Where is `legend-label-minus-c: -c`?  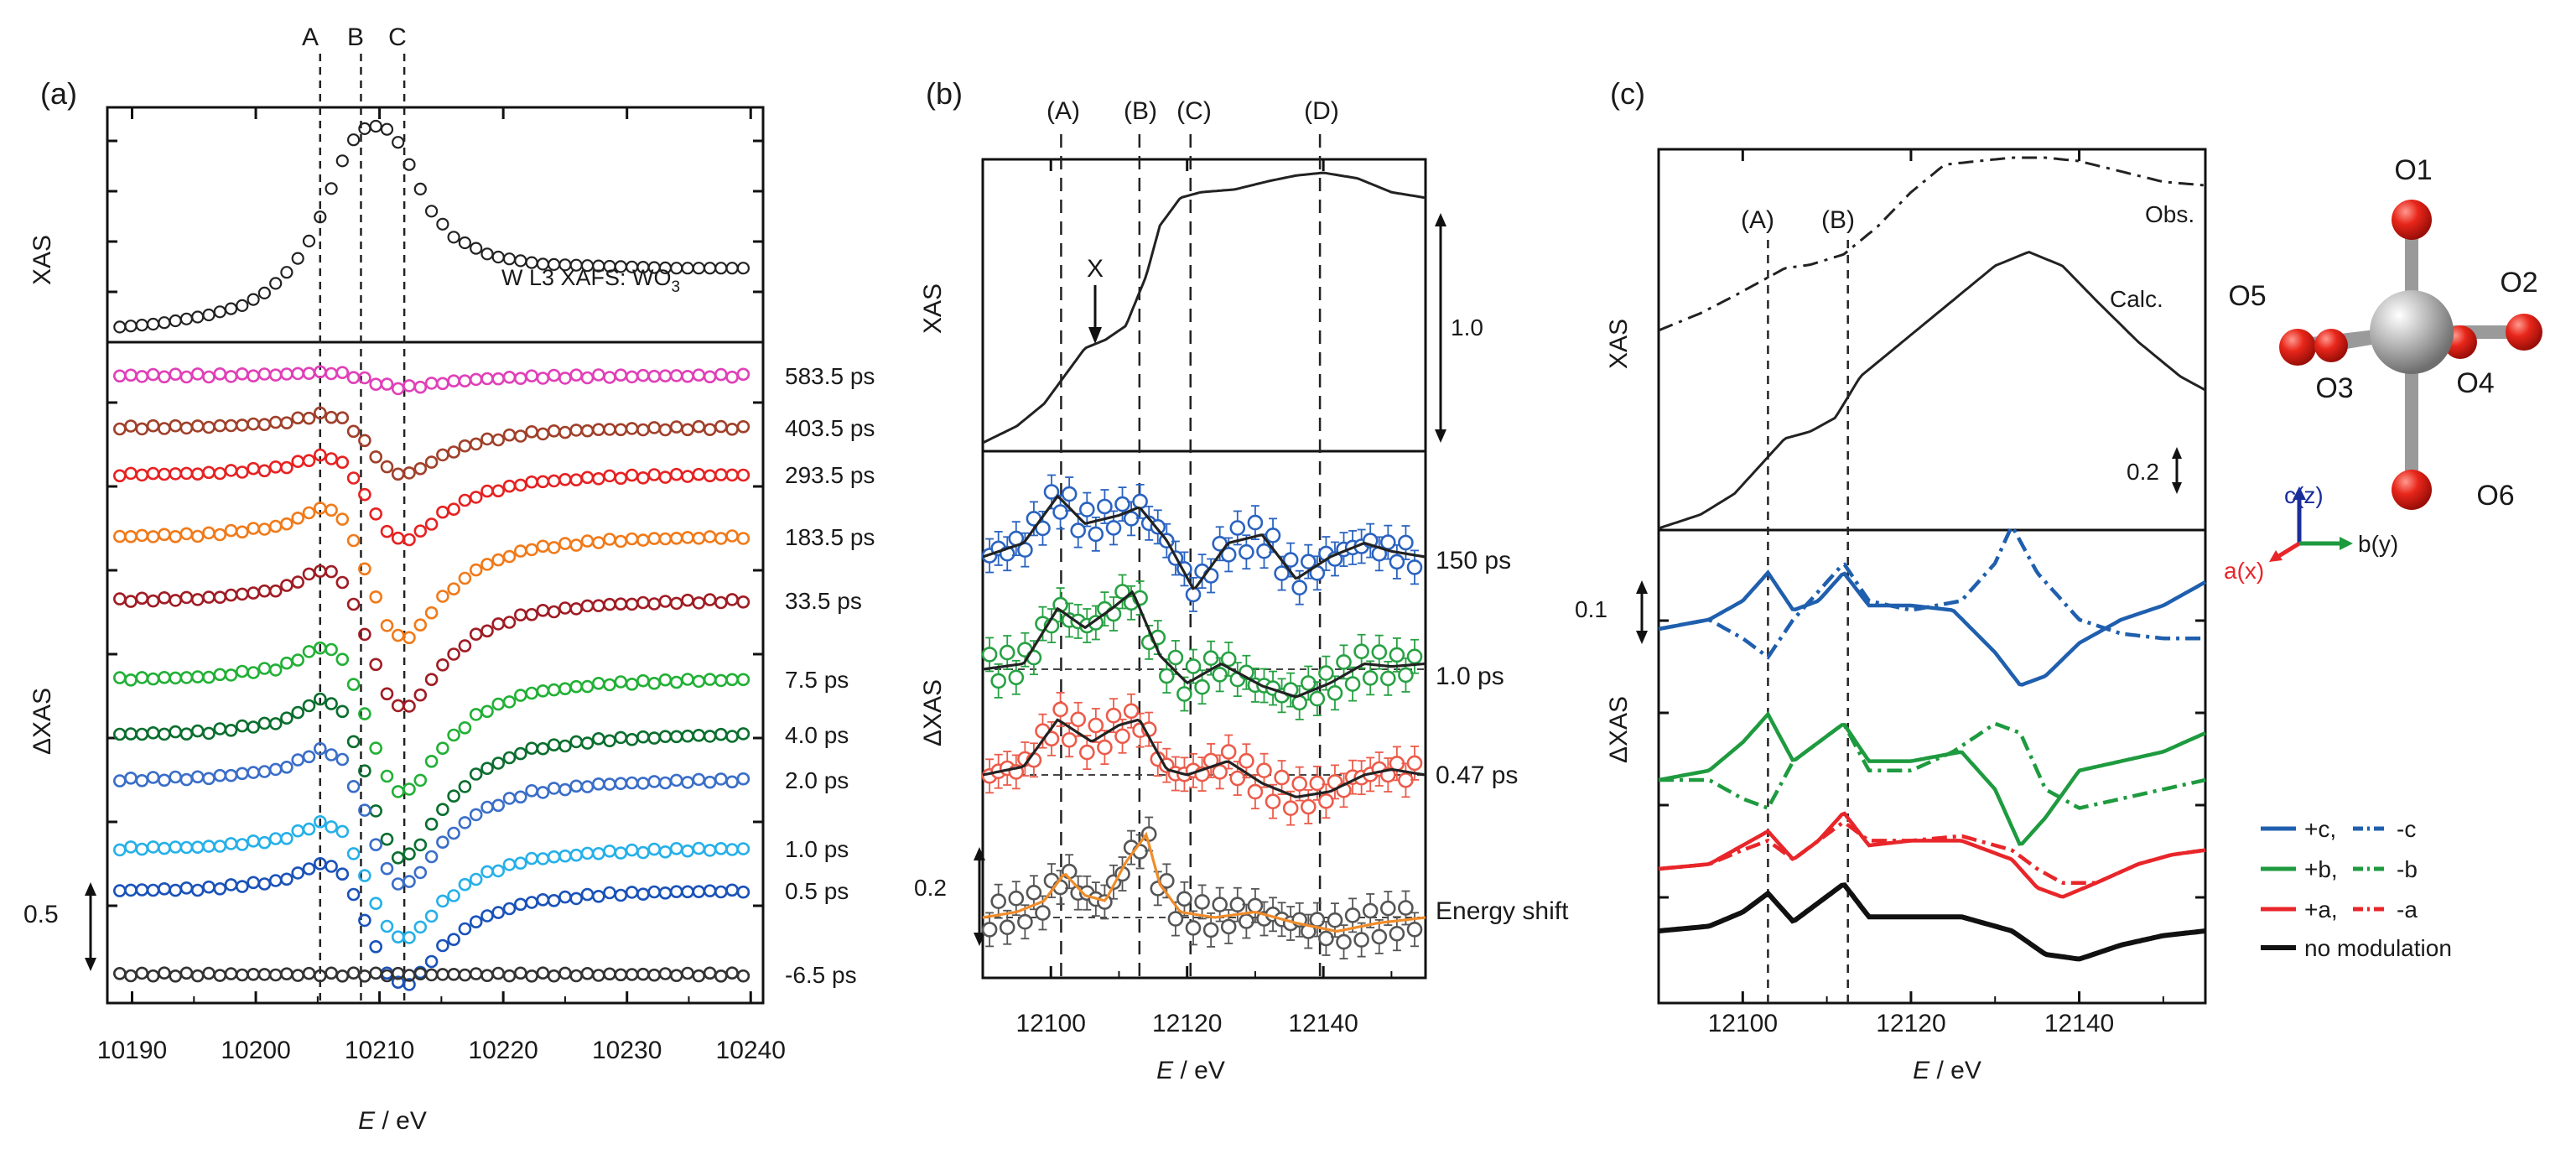
legend-label-minus-c: -c is located at coordinates (2406, 829).